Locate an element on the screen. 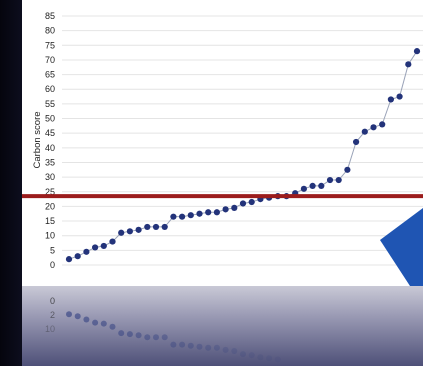  arrow-icon is located at coordinates (401, 247).